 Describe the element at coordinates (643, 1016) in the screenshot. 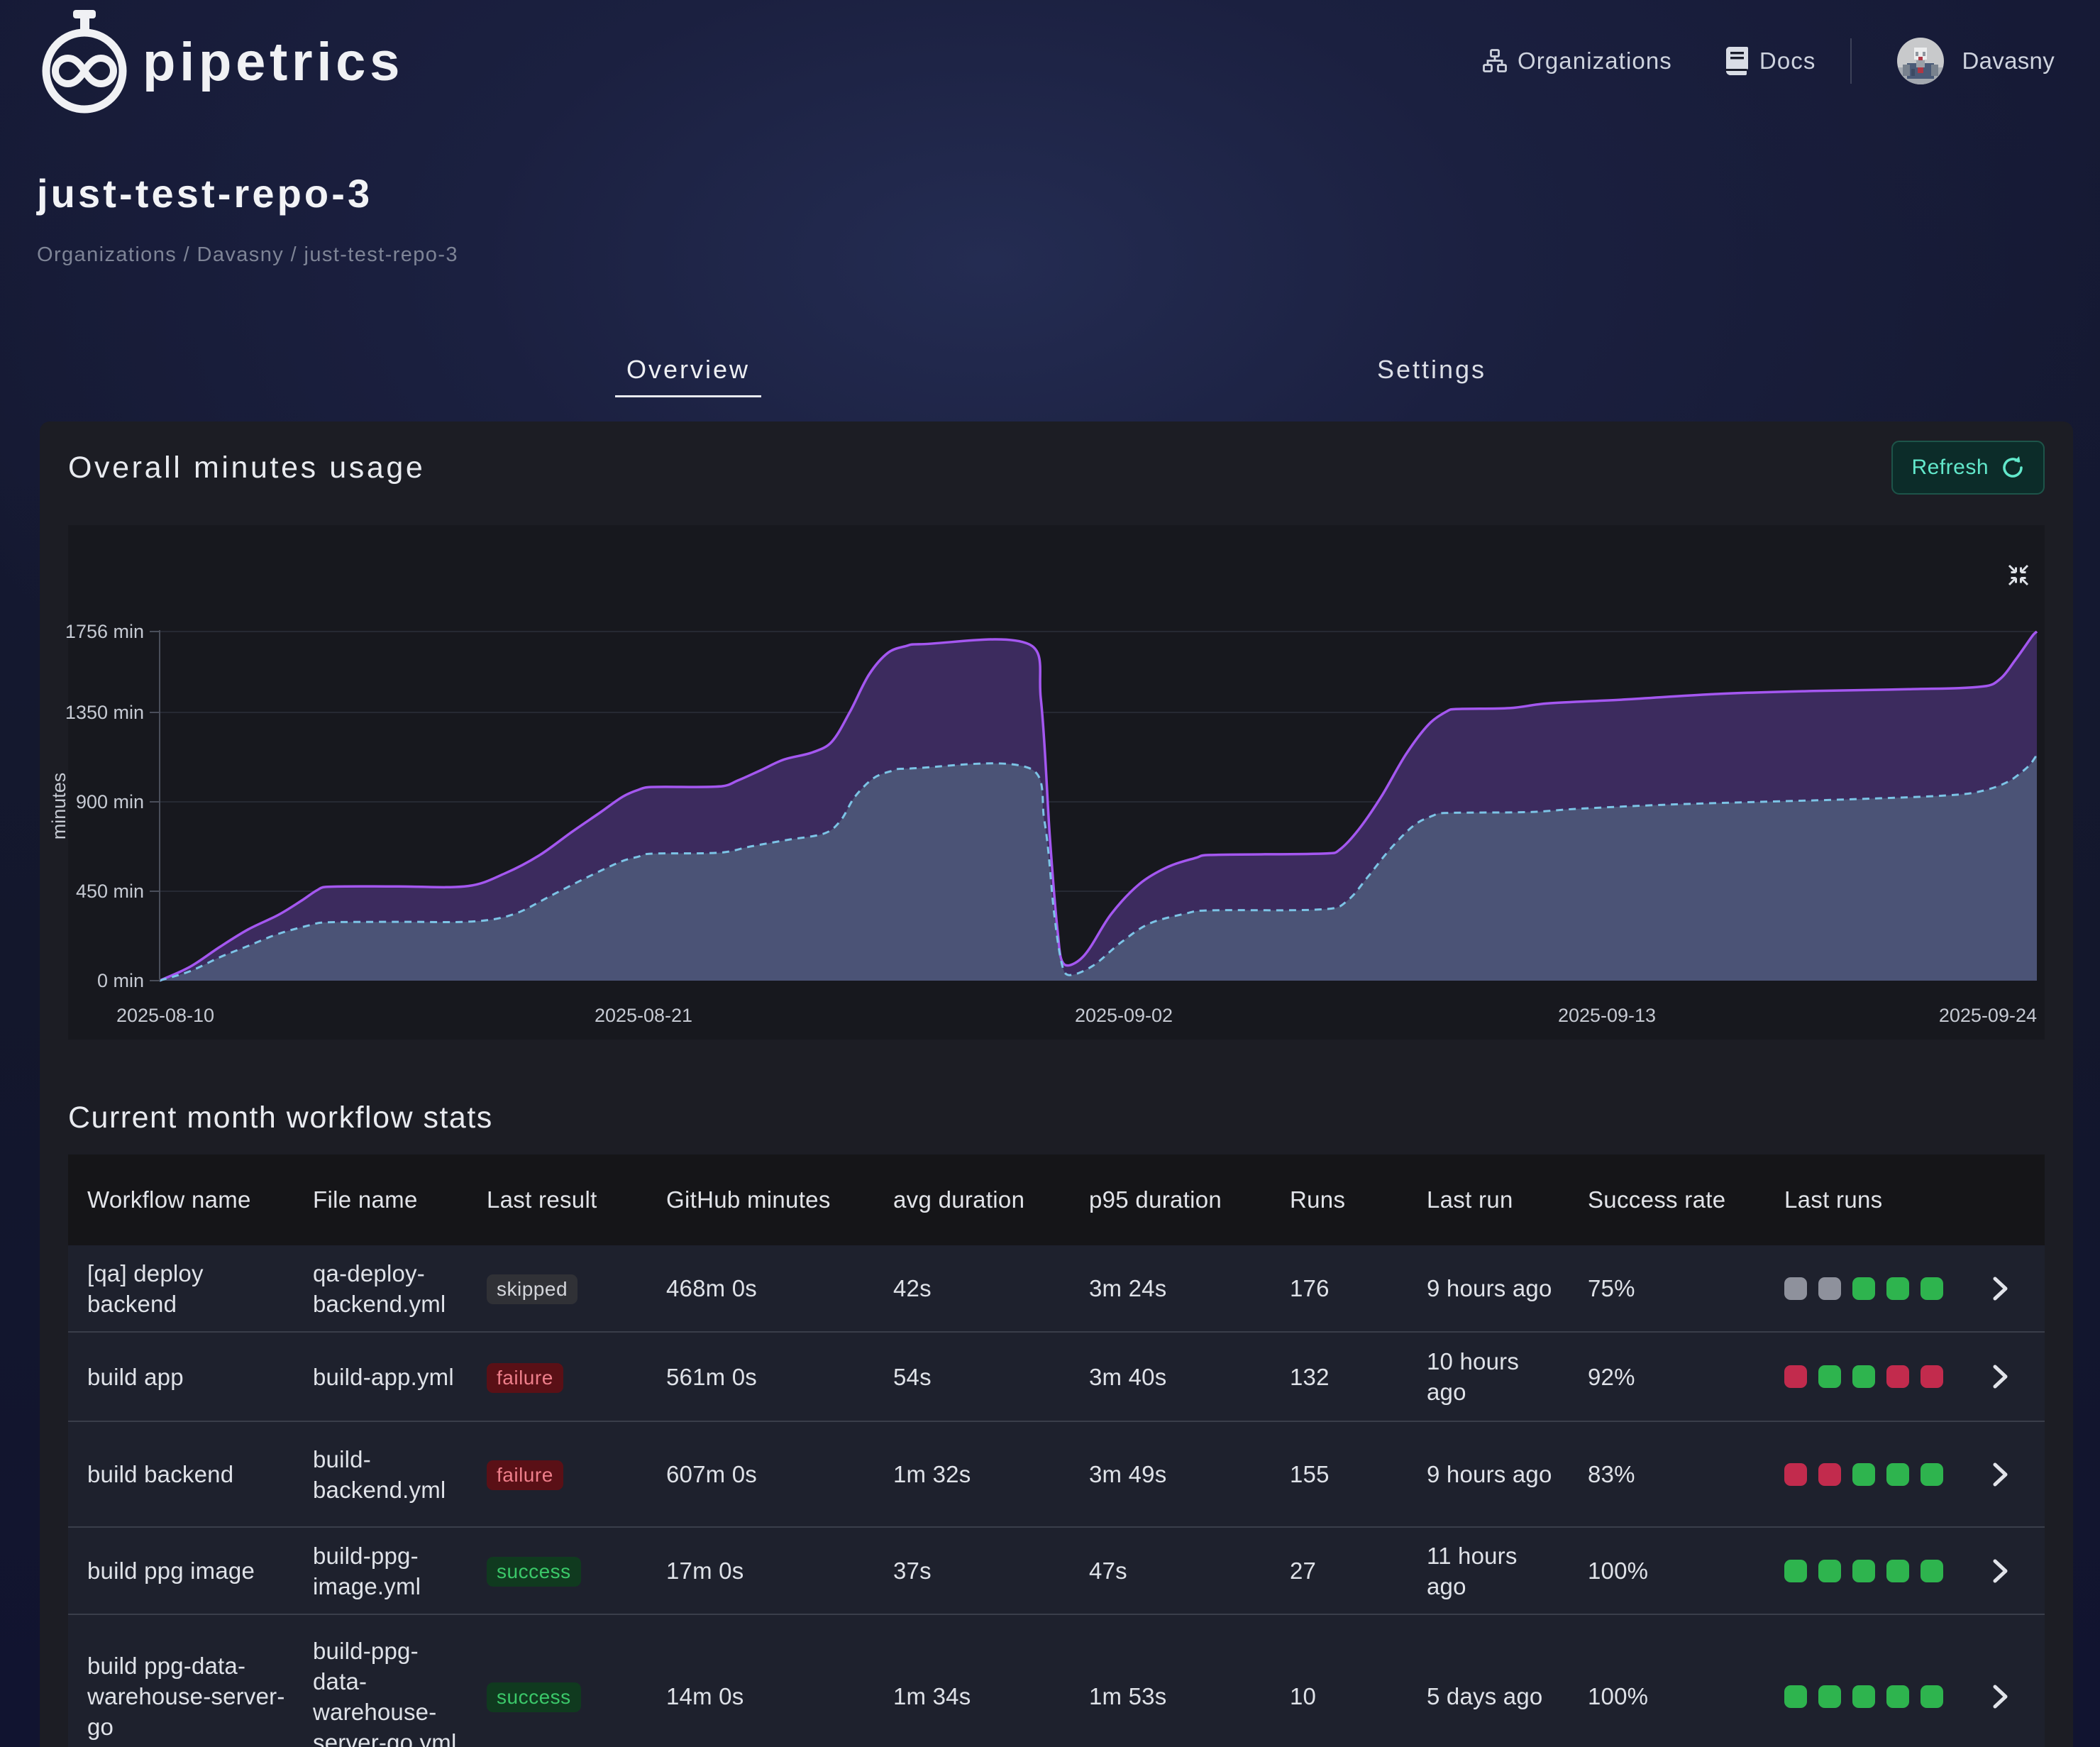

I see `svg-text: 2025-08-21` at that location.